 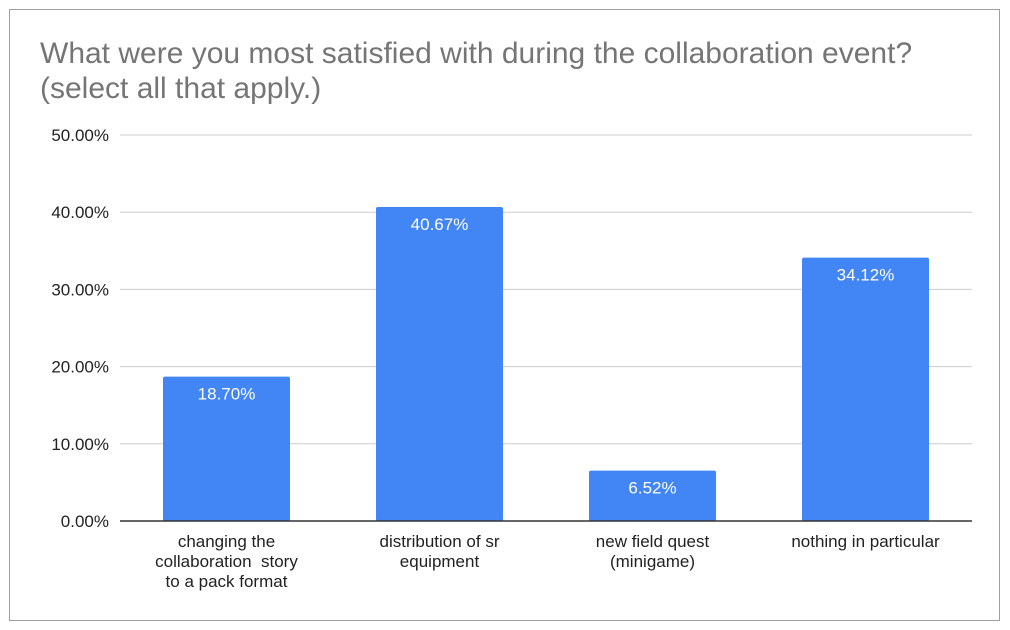 What do you see at coordinates (440, 541) in the screenshot?
I see `x-category-label-line: distribution of sr` at bounding box center [440, 541].